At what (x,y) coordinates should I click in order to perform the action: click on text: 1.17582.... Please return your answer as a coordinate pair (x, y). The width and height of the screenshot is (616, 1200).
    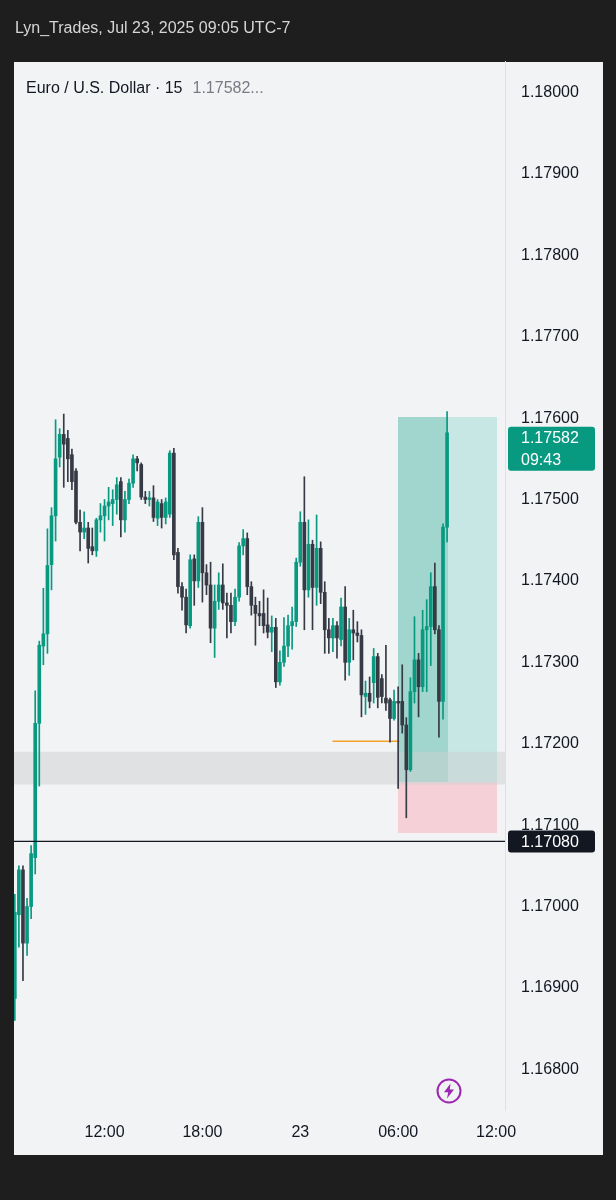
    Looking at the image, I should click on (228, 87).